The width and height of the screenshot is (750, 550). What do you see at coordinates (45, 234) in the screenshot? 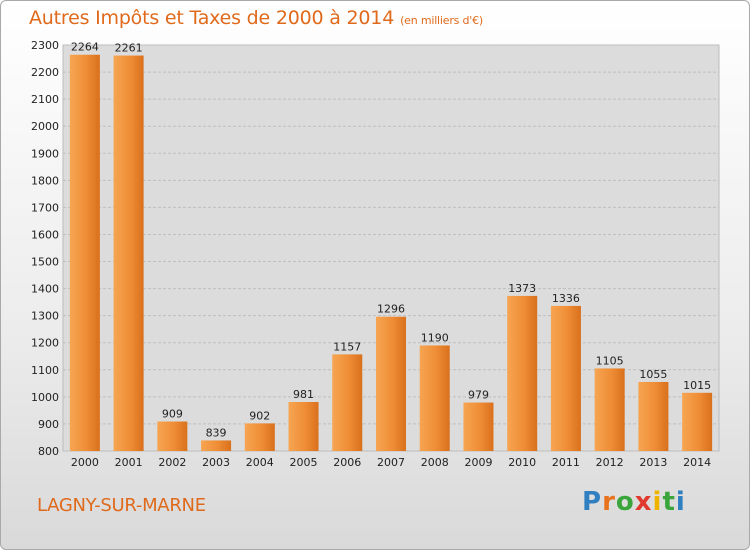
I see `y-tick-label: 1600` at bounding box center [45, 234].